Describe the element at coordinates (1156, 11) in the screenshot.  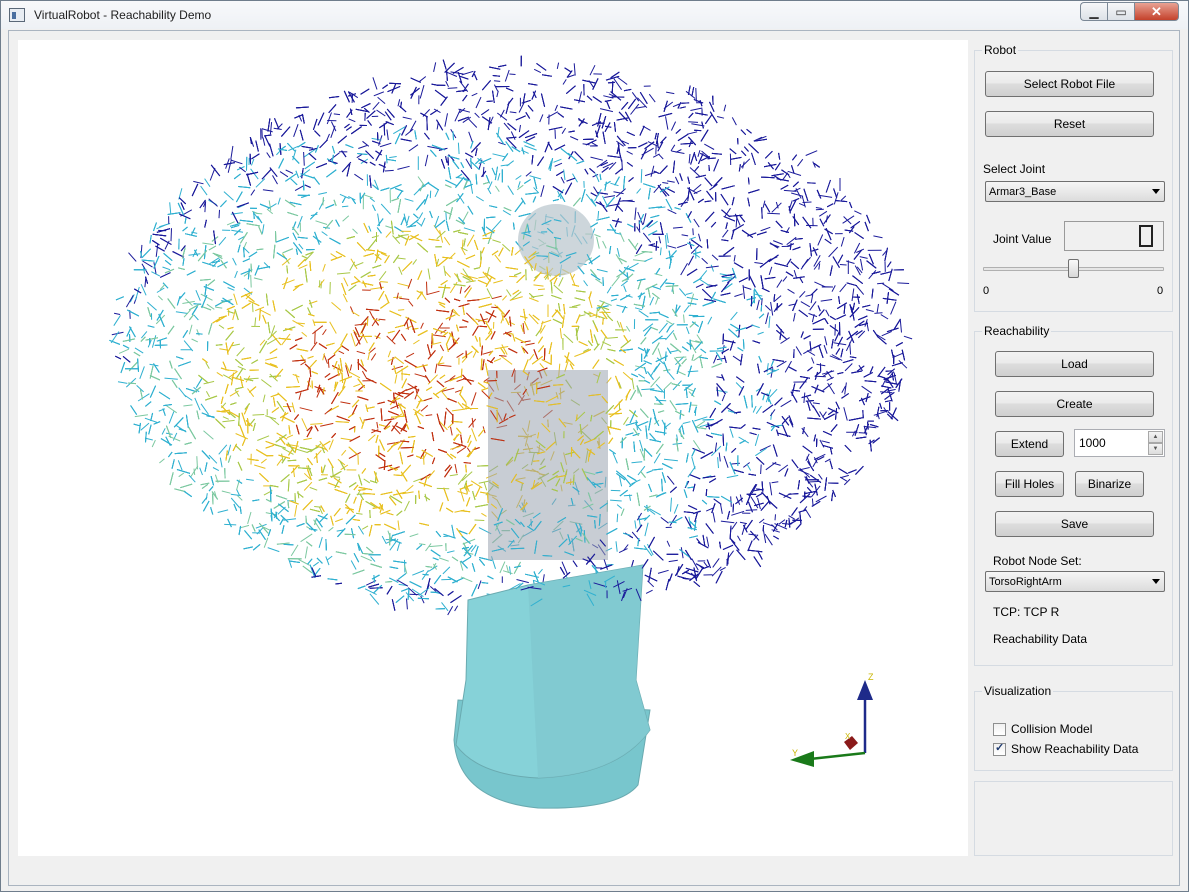
I see `close-button: ✕` at that location.